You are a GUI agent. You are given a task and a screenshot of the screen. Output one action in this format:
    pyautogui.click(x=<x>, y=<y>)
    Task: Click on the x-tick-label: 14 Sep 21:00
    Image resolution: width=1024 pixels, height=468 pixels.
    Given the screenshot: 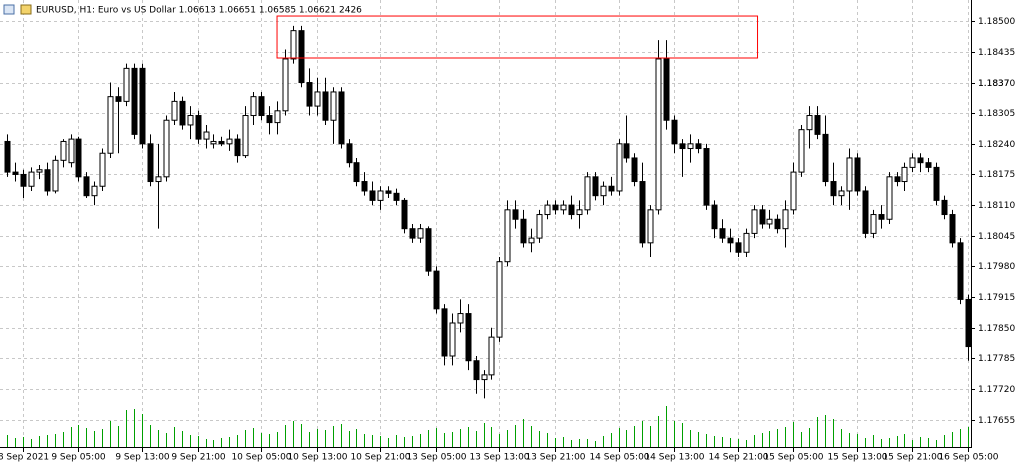 What is the action you would take?
    pyautogui.click(x=738, y=458)
    